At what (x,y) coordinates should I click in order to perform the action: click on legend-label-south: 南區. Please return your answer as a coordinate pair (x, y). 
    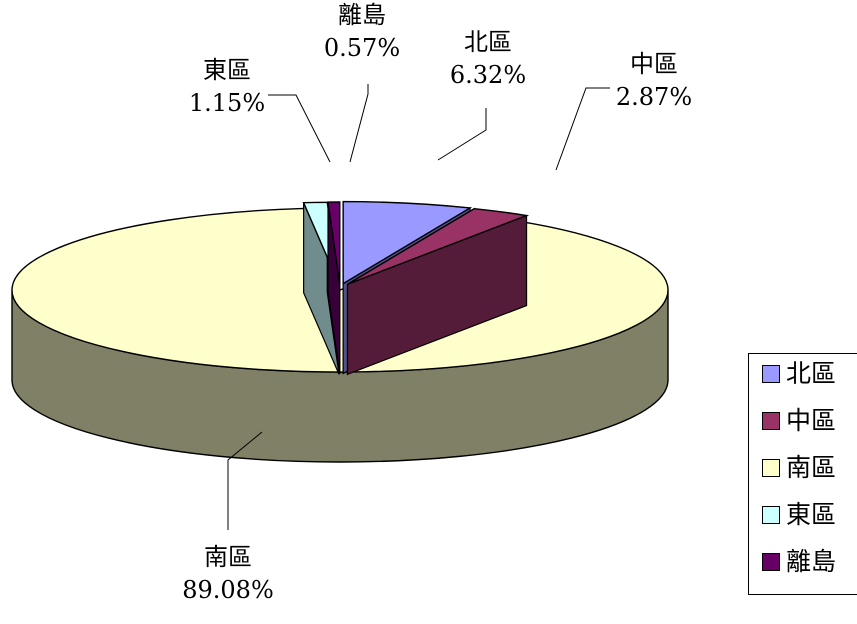
    Looking at the image, I should click on (811, 467).